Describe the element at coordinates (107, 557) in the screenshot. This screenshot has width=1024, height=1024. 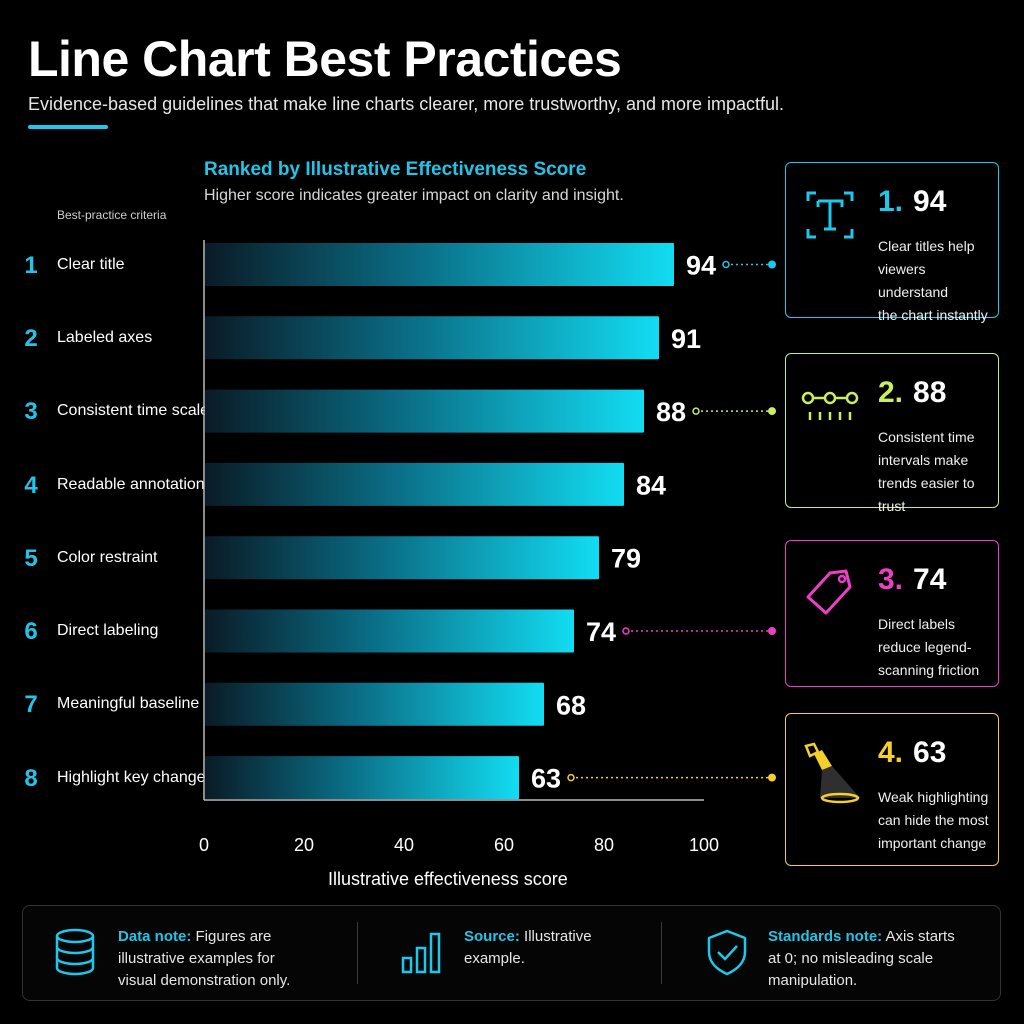
I see `category-label: Color restraint` at that location.